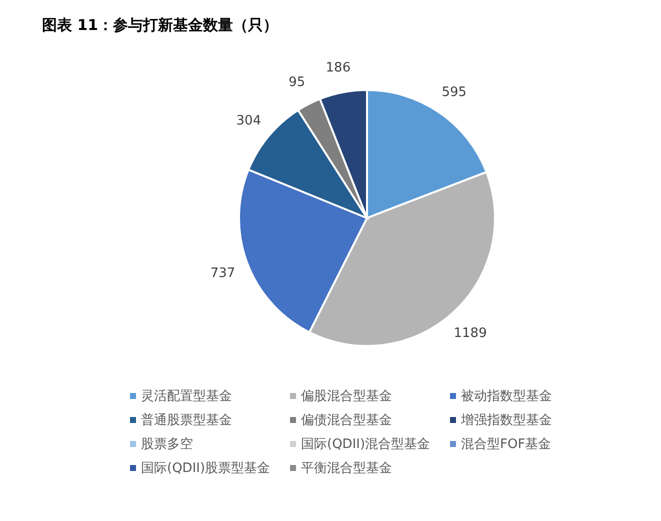 The image size is (661, 521). What do you see at coordinates (160, 25) in the screenshot?
I see `chart-title: 图表 11：参与打新基金数量（只）` at bounding box center [160, 25].